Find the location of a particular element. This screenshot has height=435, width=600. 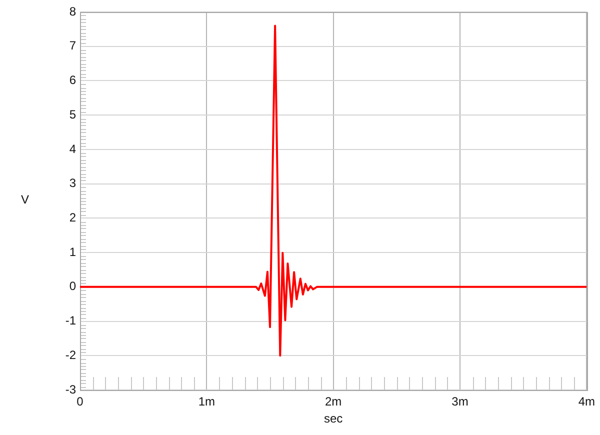

y-tick-label: 3 is located at coordinates (72, 183).